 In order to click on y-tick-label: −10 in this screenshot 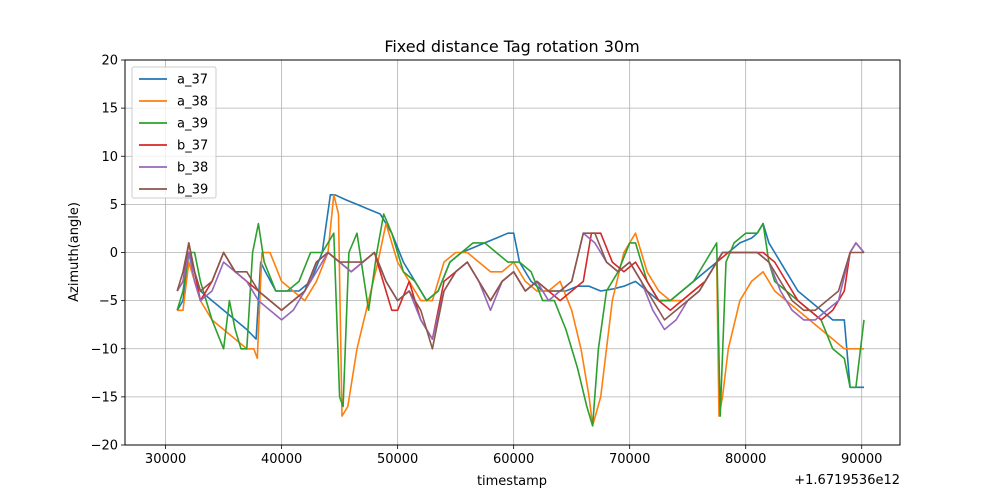, I will do `click(104, 349)`.